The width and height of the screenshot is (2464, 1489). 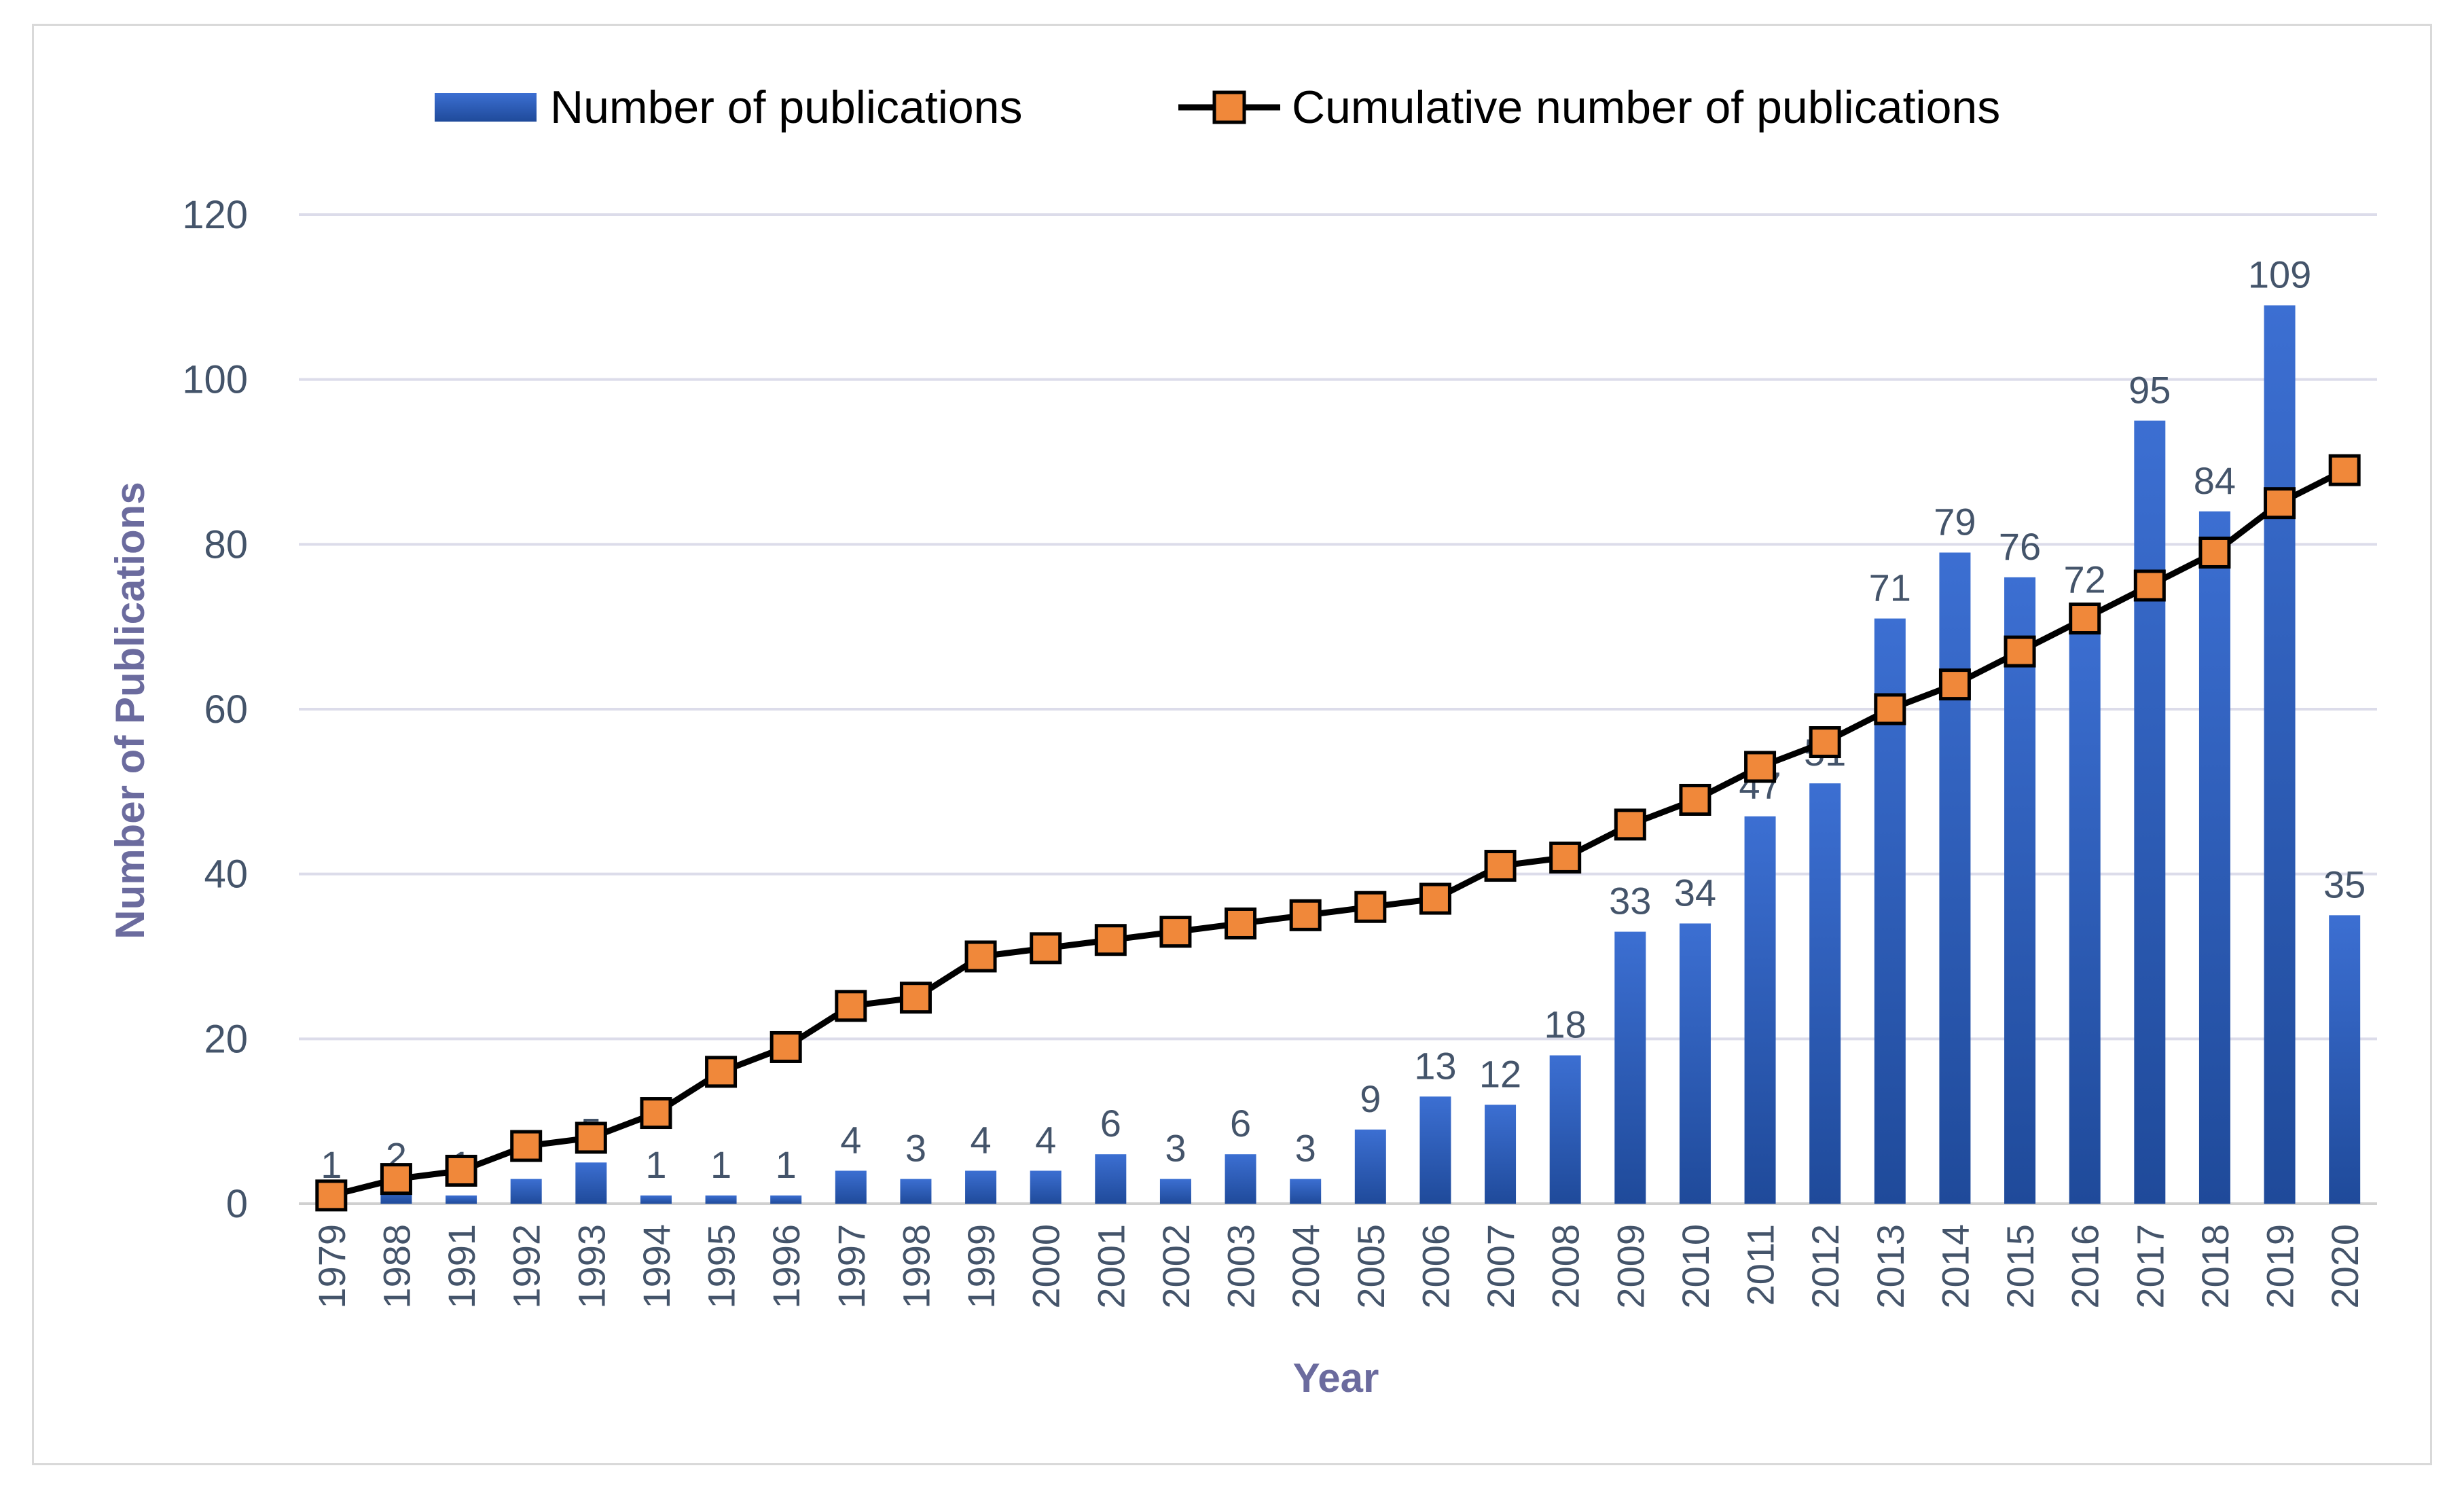 What do you see at coordinates (851, 1266) in the screenshot?
I see `x-tick-label: 1997` at bounding box center [851, 1266].